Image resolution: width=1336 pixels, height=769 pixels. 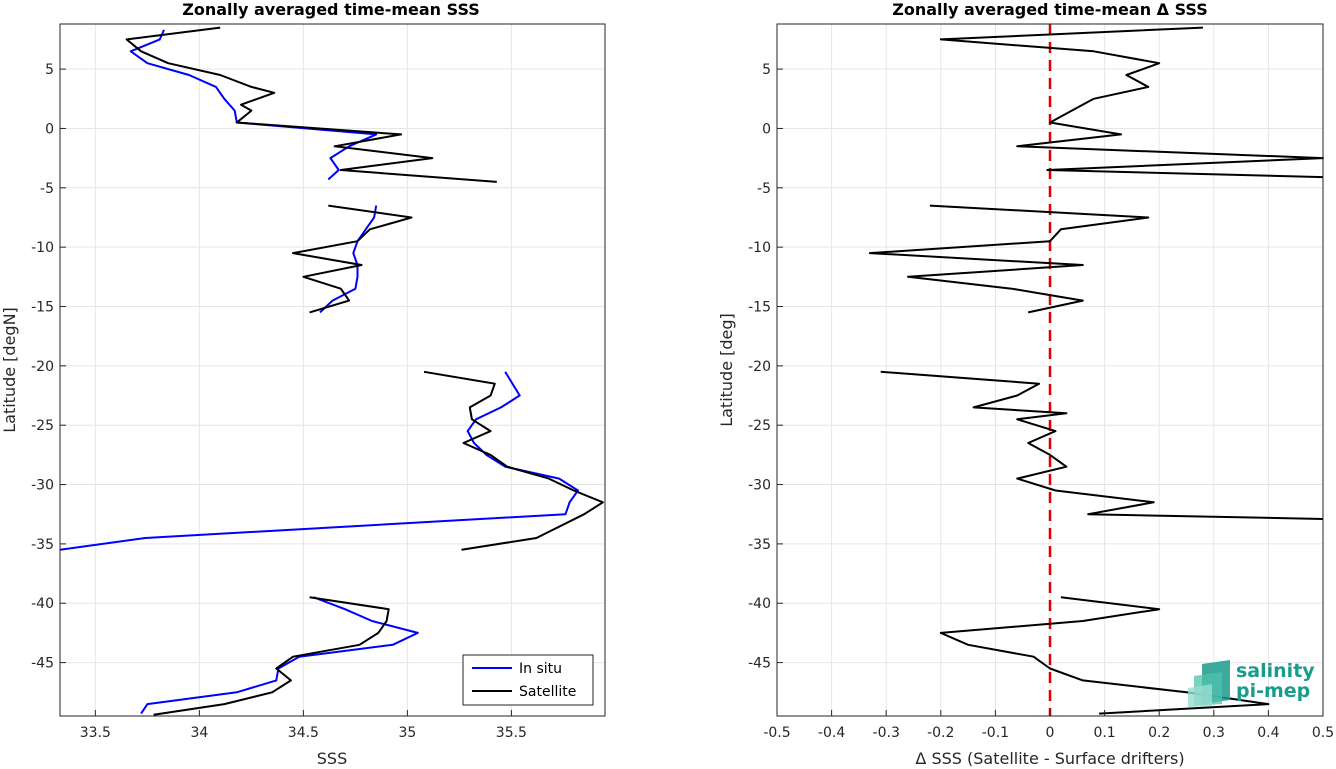 What do you see at coordinates (759, 604) in the screenshot?
I see `right-y-tick-label: -40` at bounding box center [759, 604].